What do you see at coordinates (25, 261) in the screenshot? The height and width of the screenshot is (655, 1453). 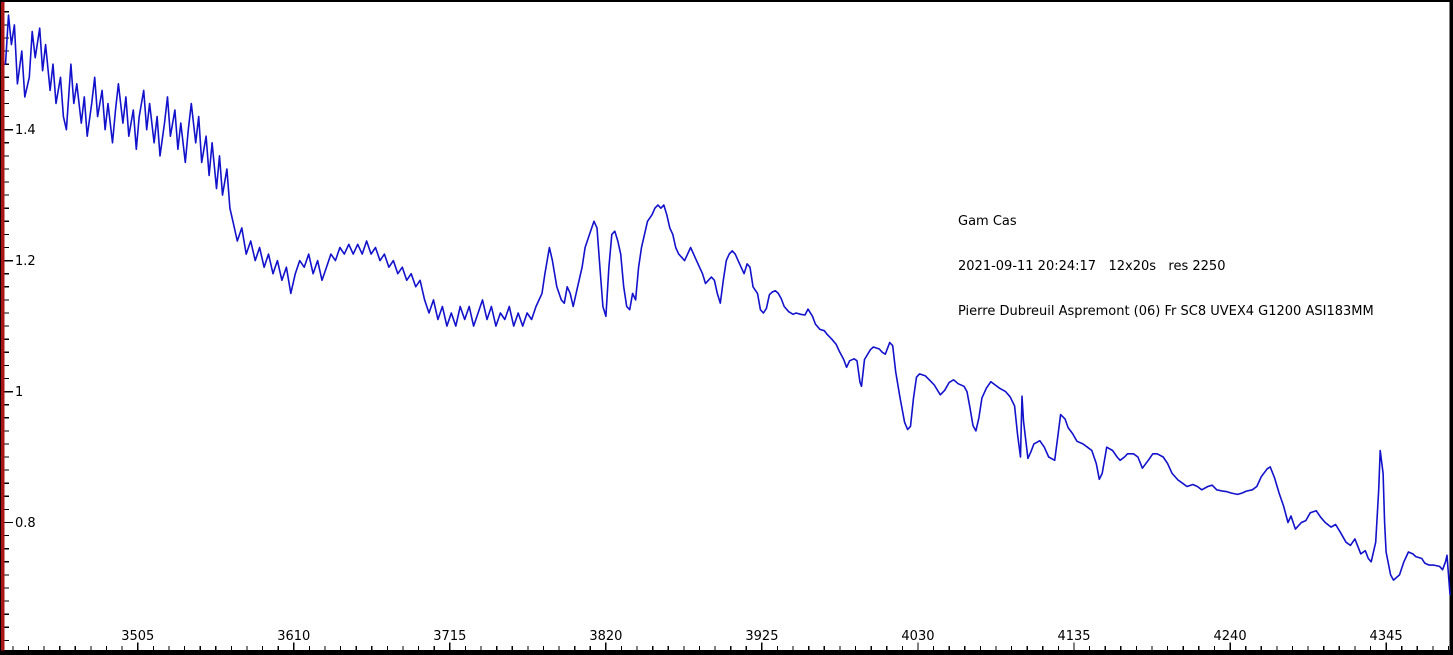 I see `y-tick-label: 1.2` at bounding box center [25, 261].